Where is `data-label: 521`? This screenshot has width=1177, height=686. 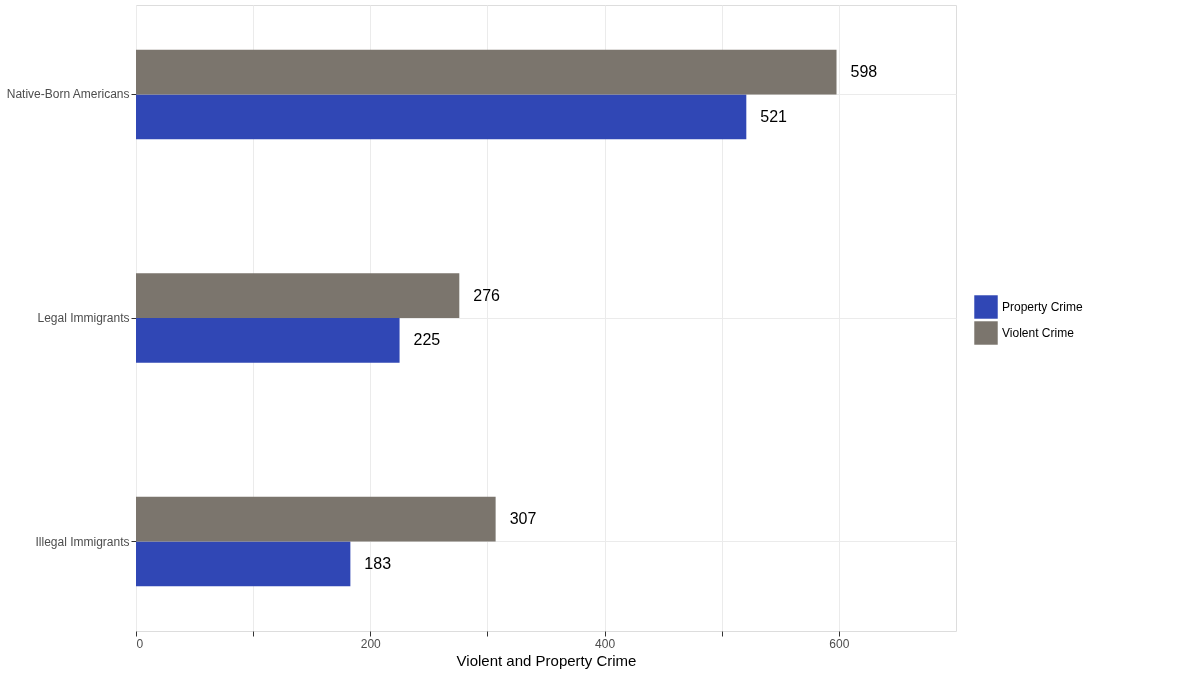
data-label: 521 is located at coordinates (774, 116).